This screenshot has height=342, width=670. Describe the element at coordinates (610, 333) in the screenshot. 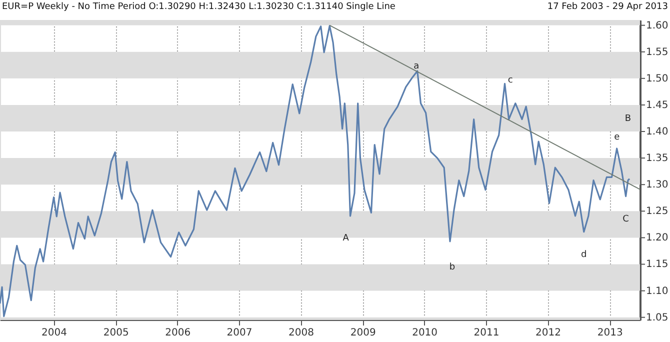

I see `x-tick-label: 2013` at that location.